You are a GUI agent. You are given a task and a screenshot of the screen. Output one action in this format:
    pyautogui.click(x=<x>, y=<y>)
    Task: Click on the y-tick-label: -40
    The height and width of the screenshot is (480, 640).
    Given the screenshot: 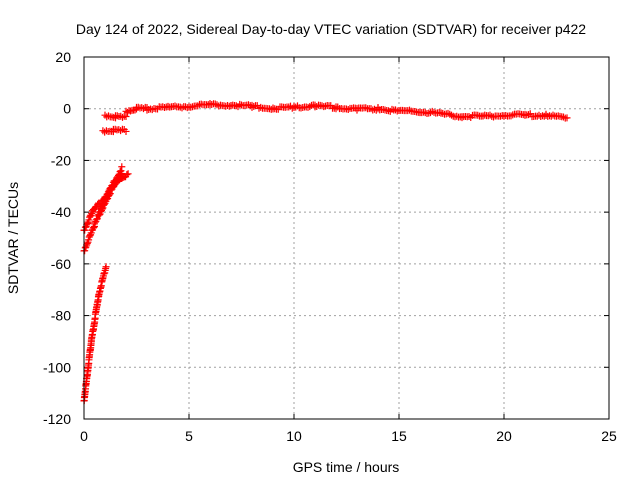 What is the action you would take?
    pyautogui.click(x=61, y=212)
    